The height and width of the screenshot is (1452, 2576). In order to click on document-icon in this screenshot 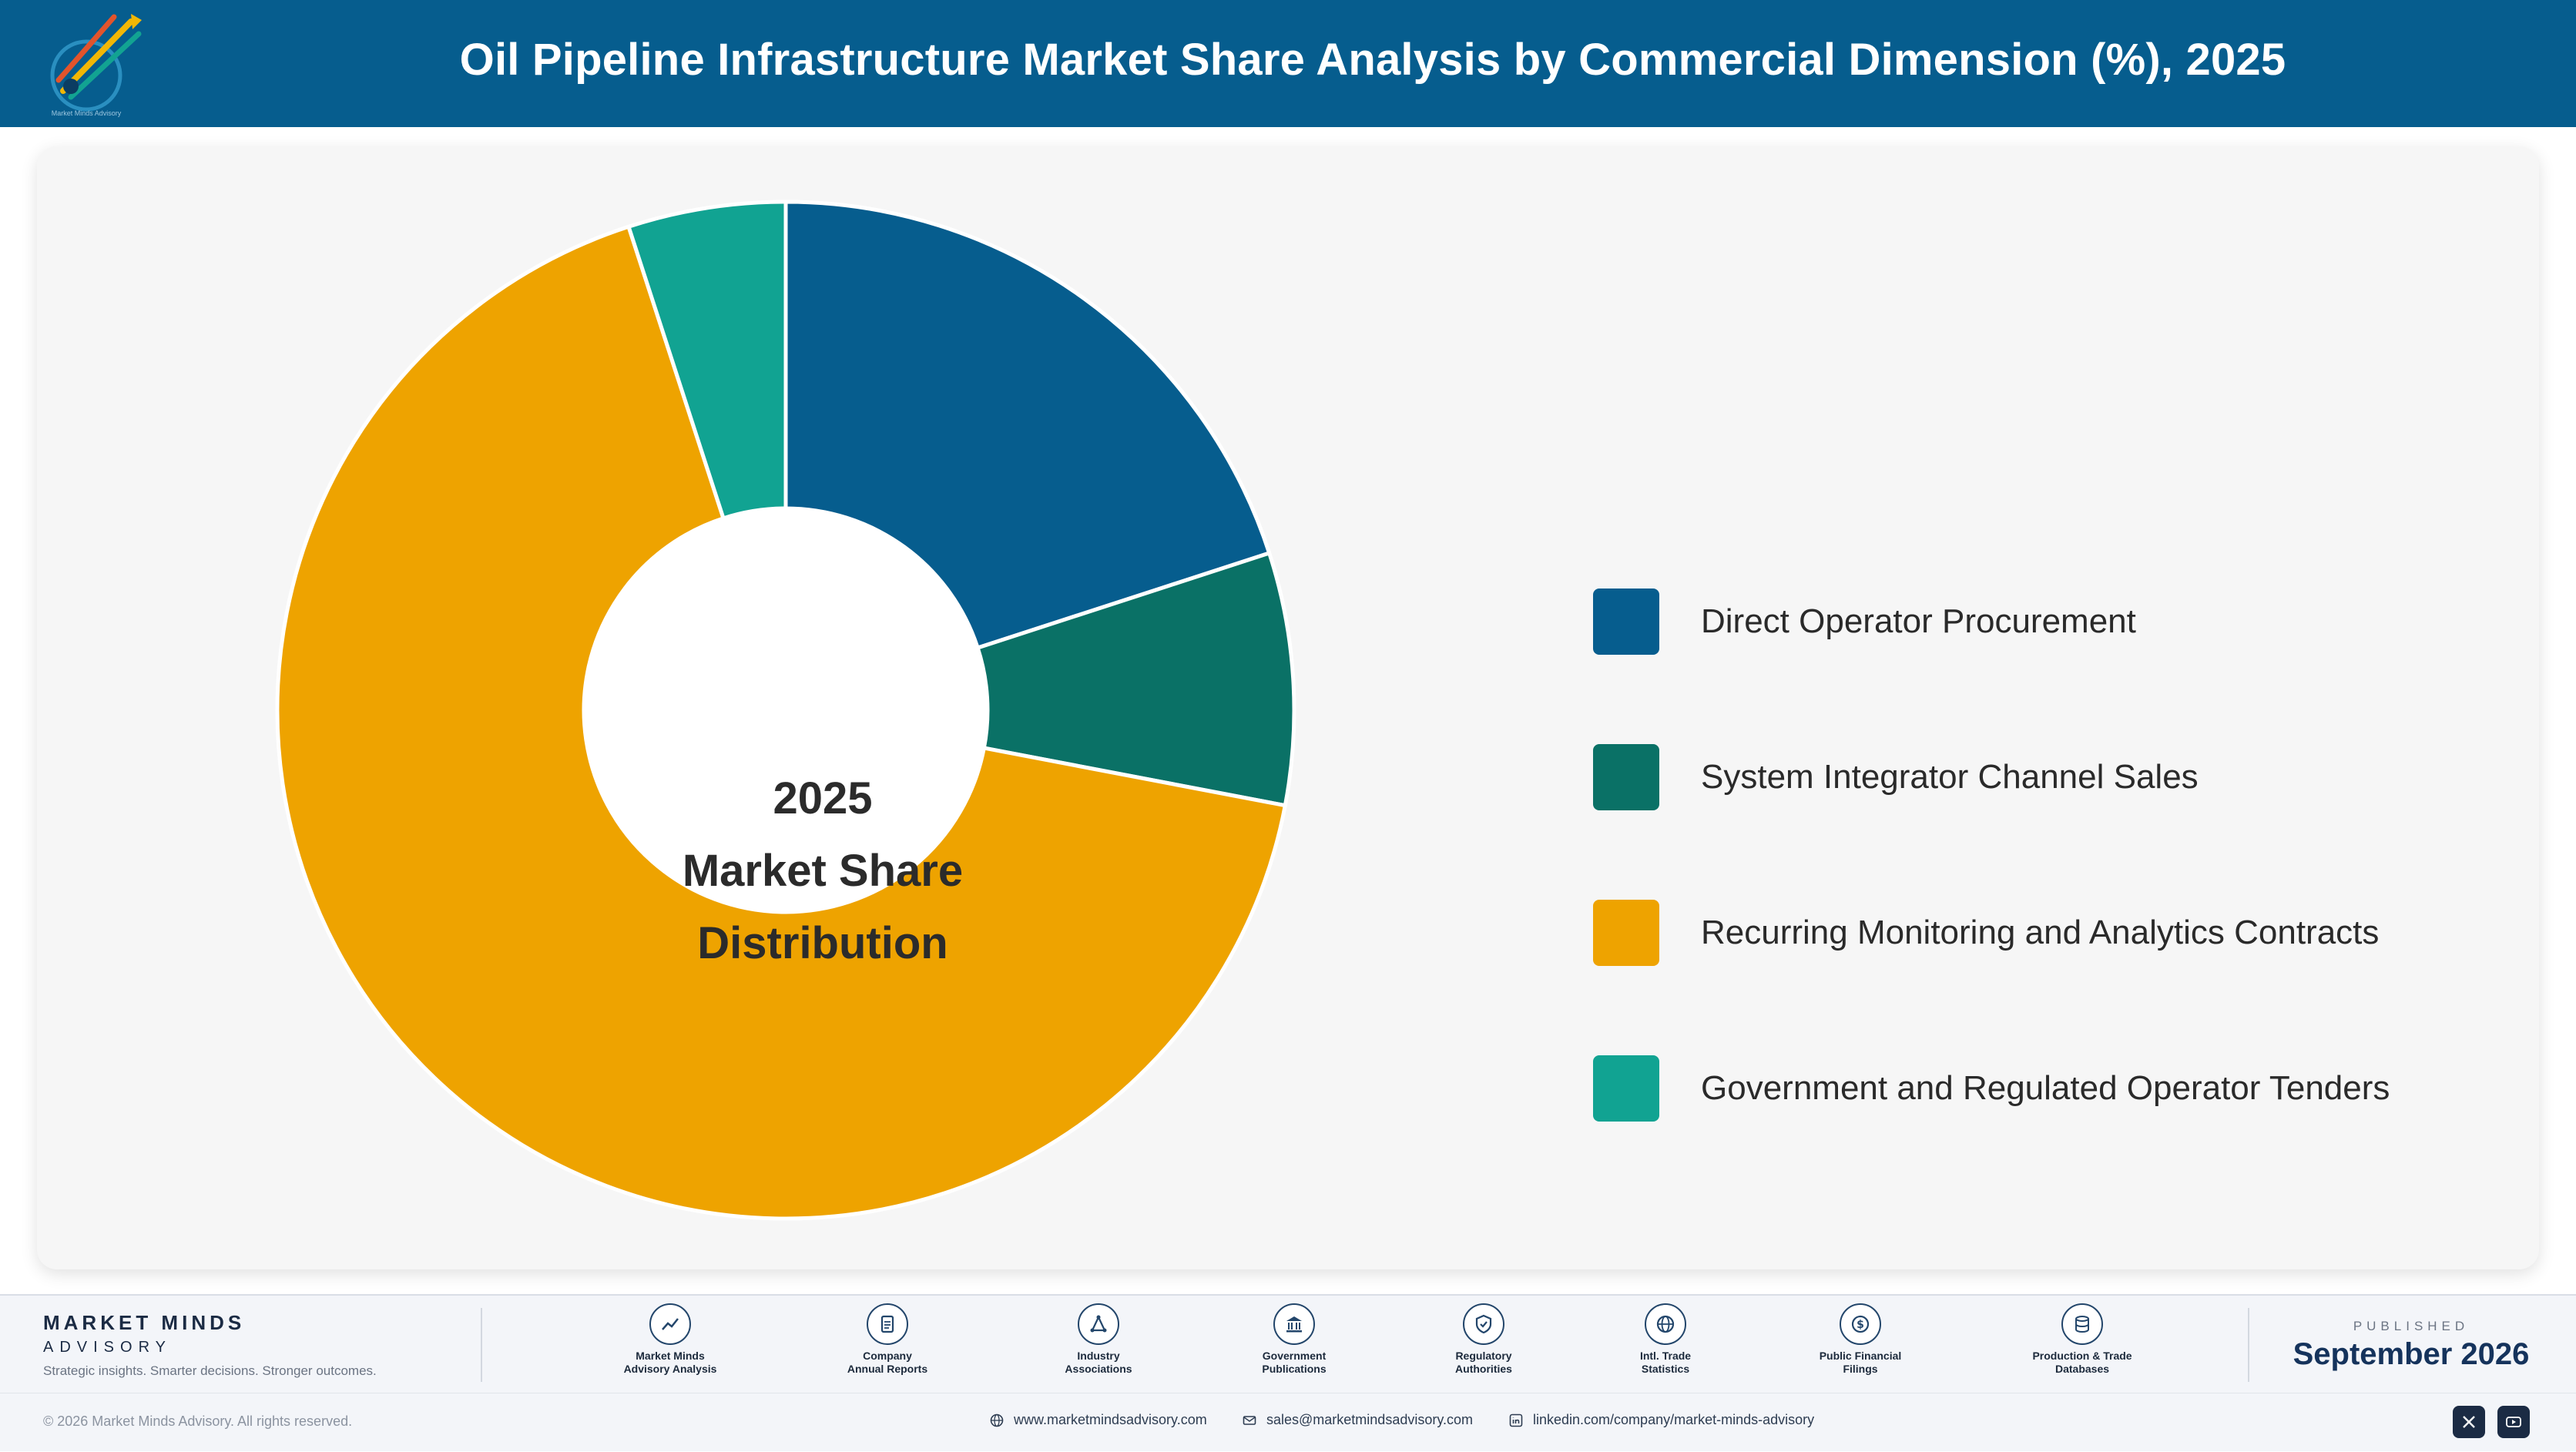, I will do `click(887, 1324)`.